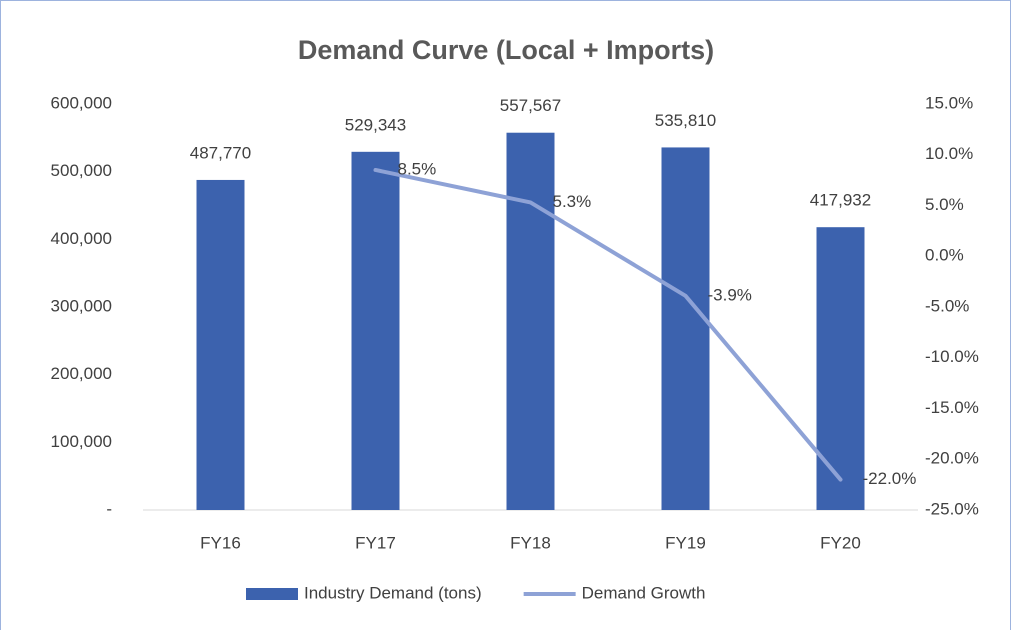 The width and height of the screenshot is (1012, 630). What do you see at coordinates (417, 168) in the screenshot?
I see `data-label: 8.5%` at bounding box center [417, 168].